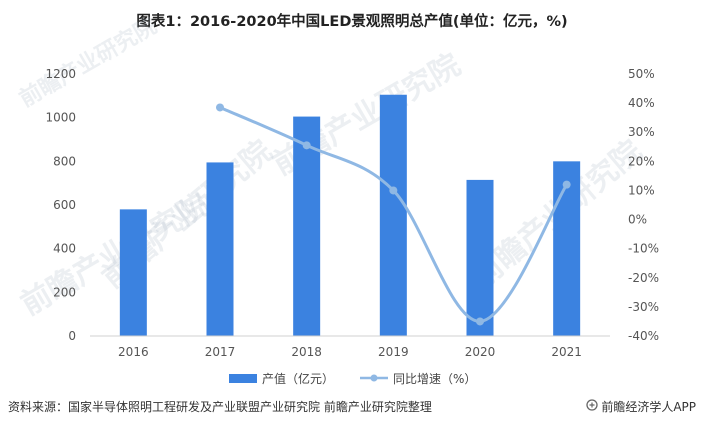  I want to click on right-tick-label: -40%, so click(643, 336).